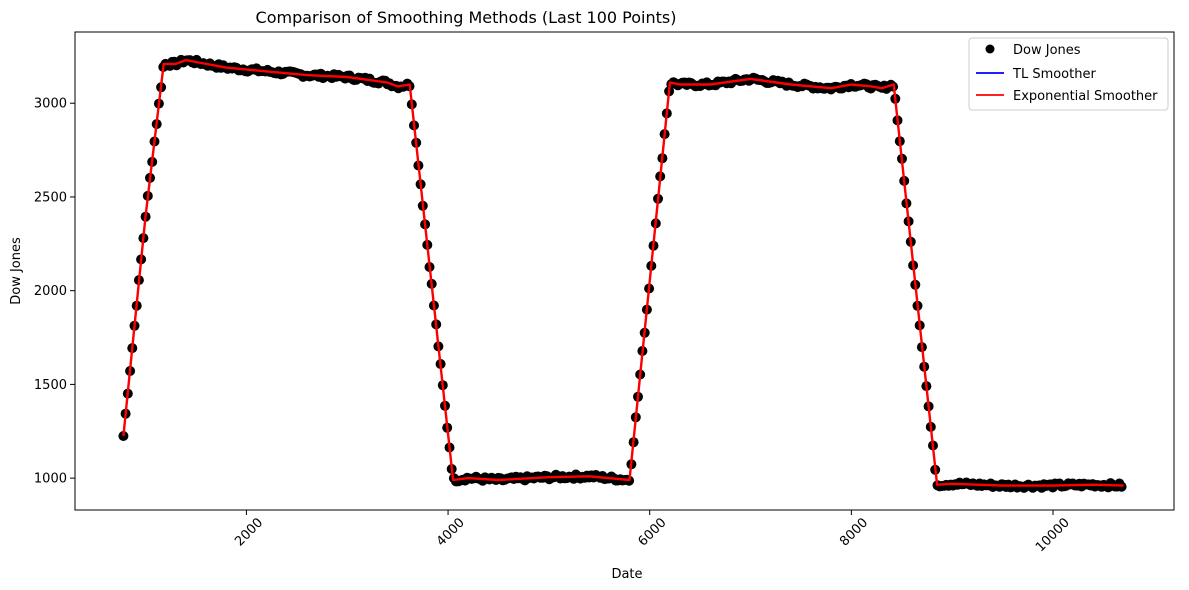  I want to click on y-tick-label-2500: 2500, so click(50, 197).